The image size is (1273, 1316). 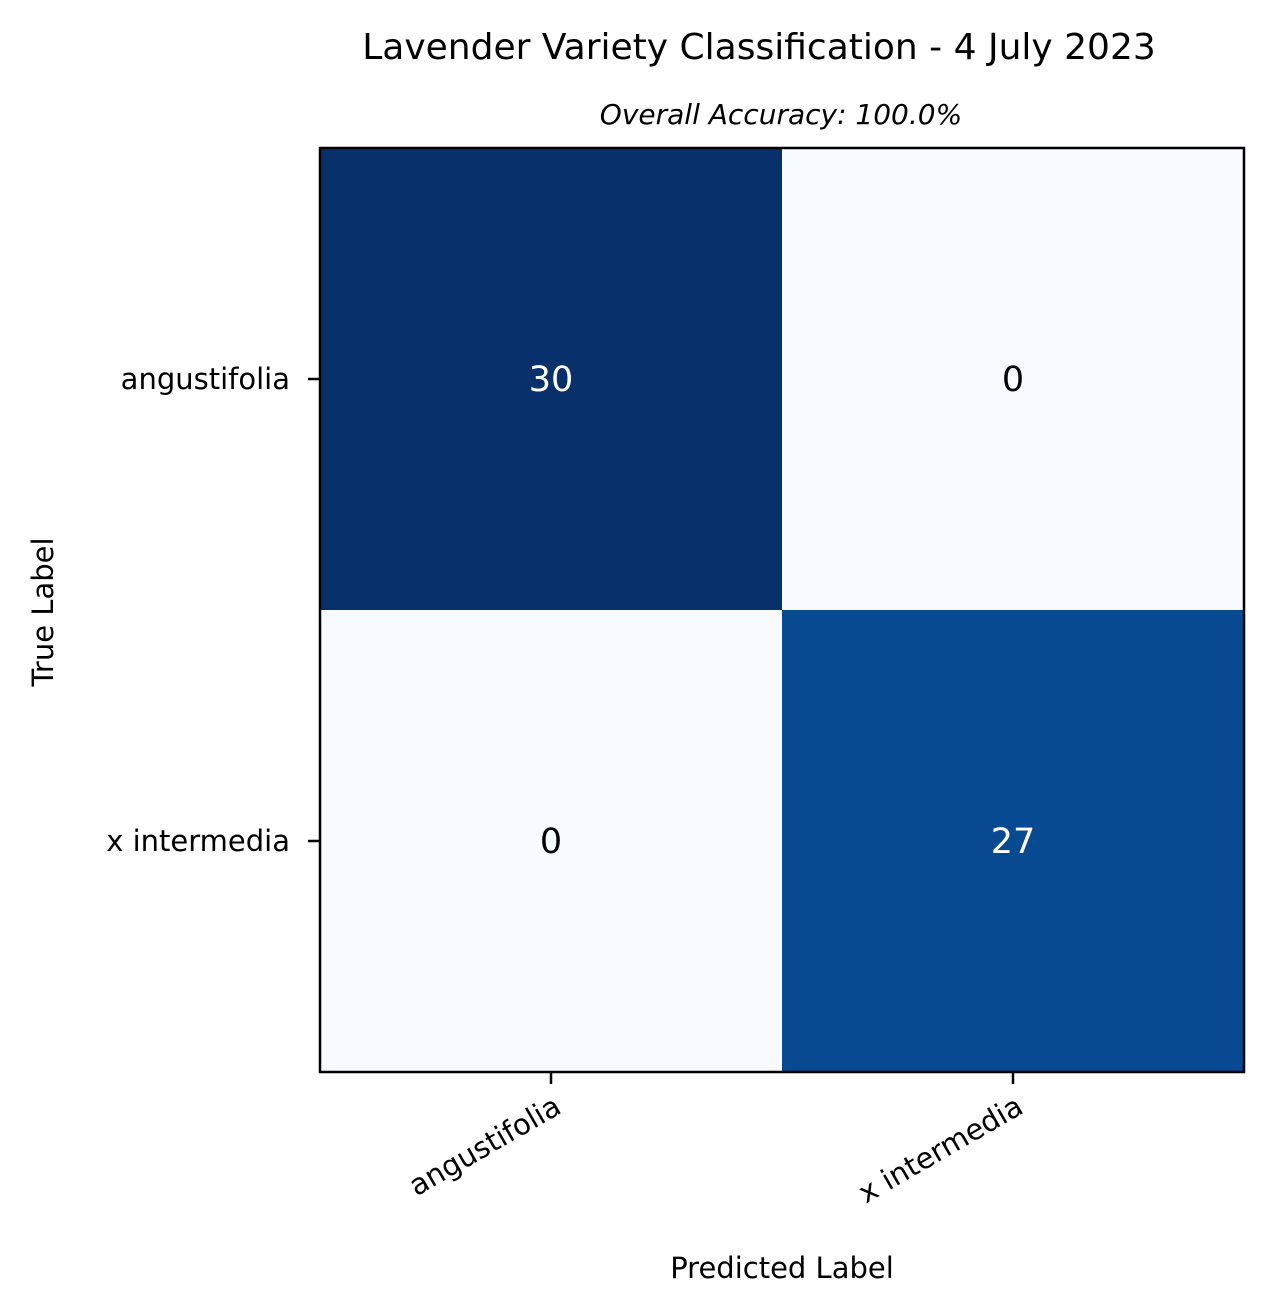 I want to click on x-tick-label: x intermedia, so click(x=940, y=1149).